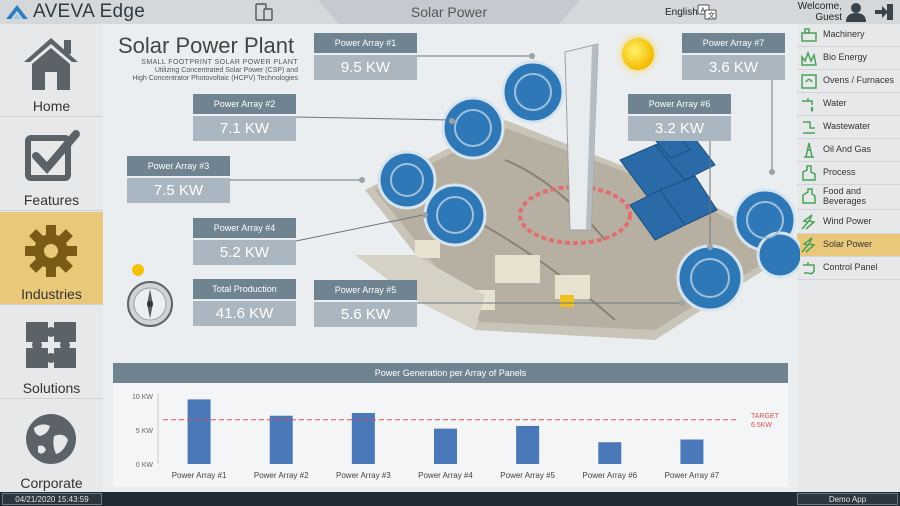  What do you see at coordinates (244, 313) in the screenshot?
I see `total-production-value: 41.6 KW` at bounding box center [244, 313].